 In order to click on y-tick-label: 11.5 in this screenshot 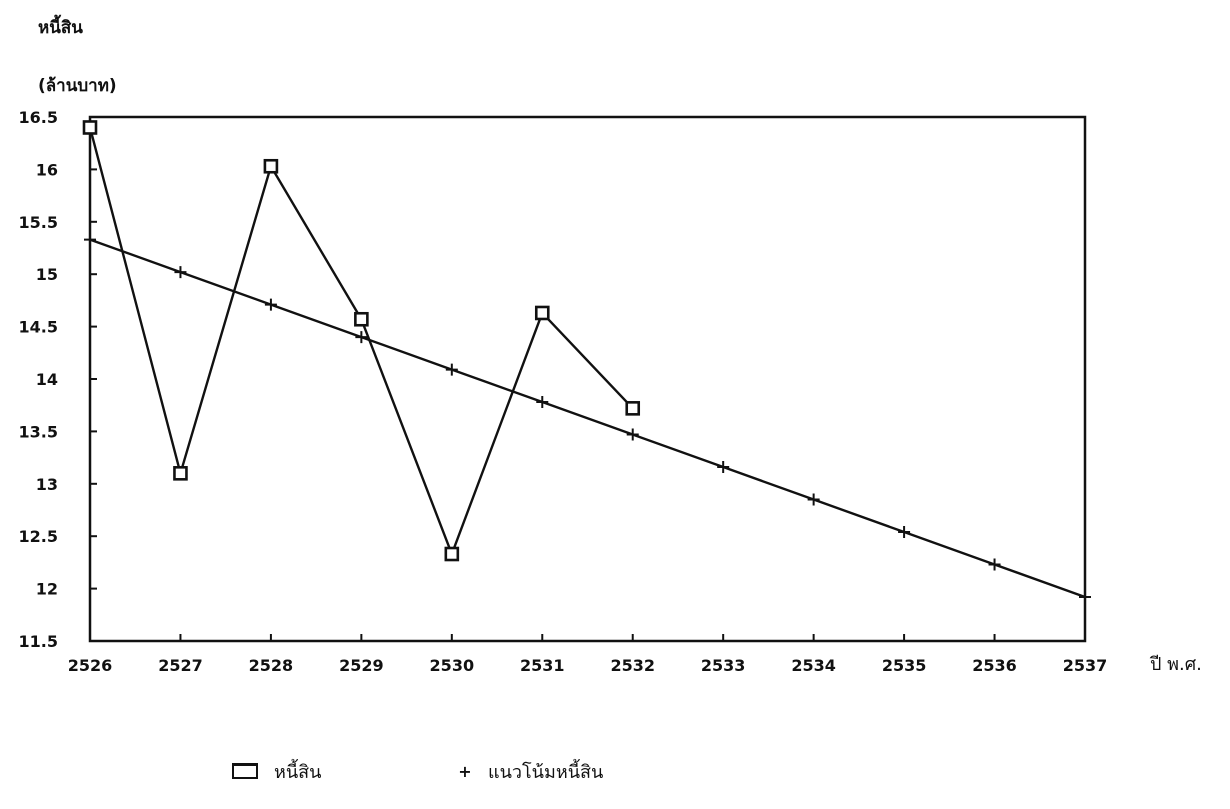, I will do `click(38, 641)`.